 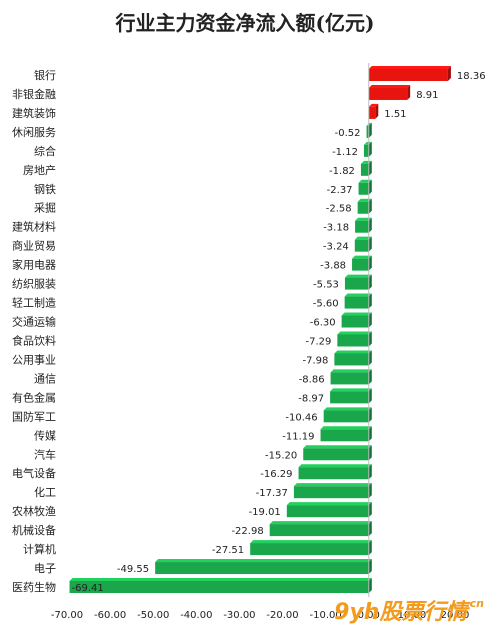 I want to click on bar-建筑装饰, so click(x=373, y=111).